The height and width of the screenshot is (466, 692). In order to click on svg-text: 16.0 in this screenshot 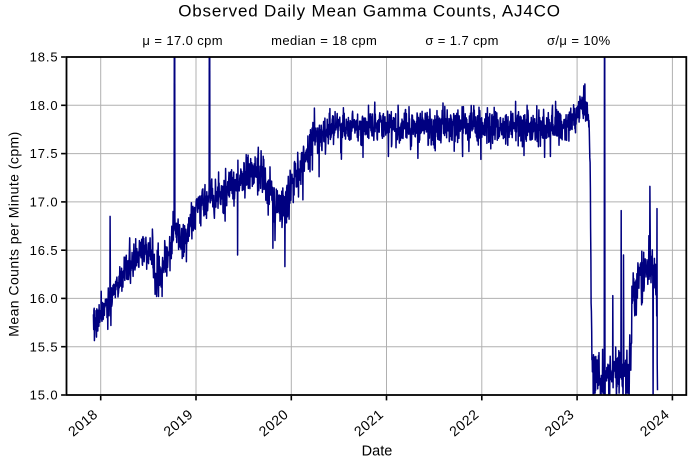, I will do `click(44, 298)`.